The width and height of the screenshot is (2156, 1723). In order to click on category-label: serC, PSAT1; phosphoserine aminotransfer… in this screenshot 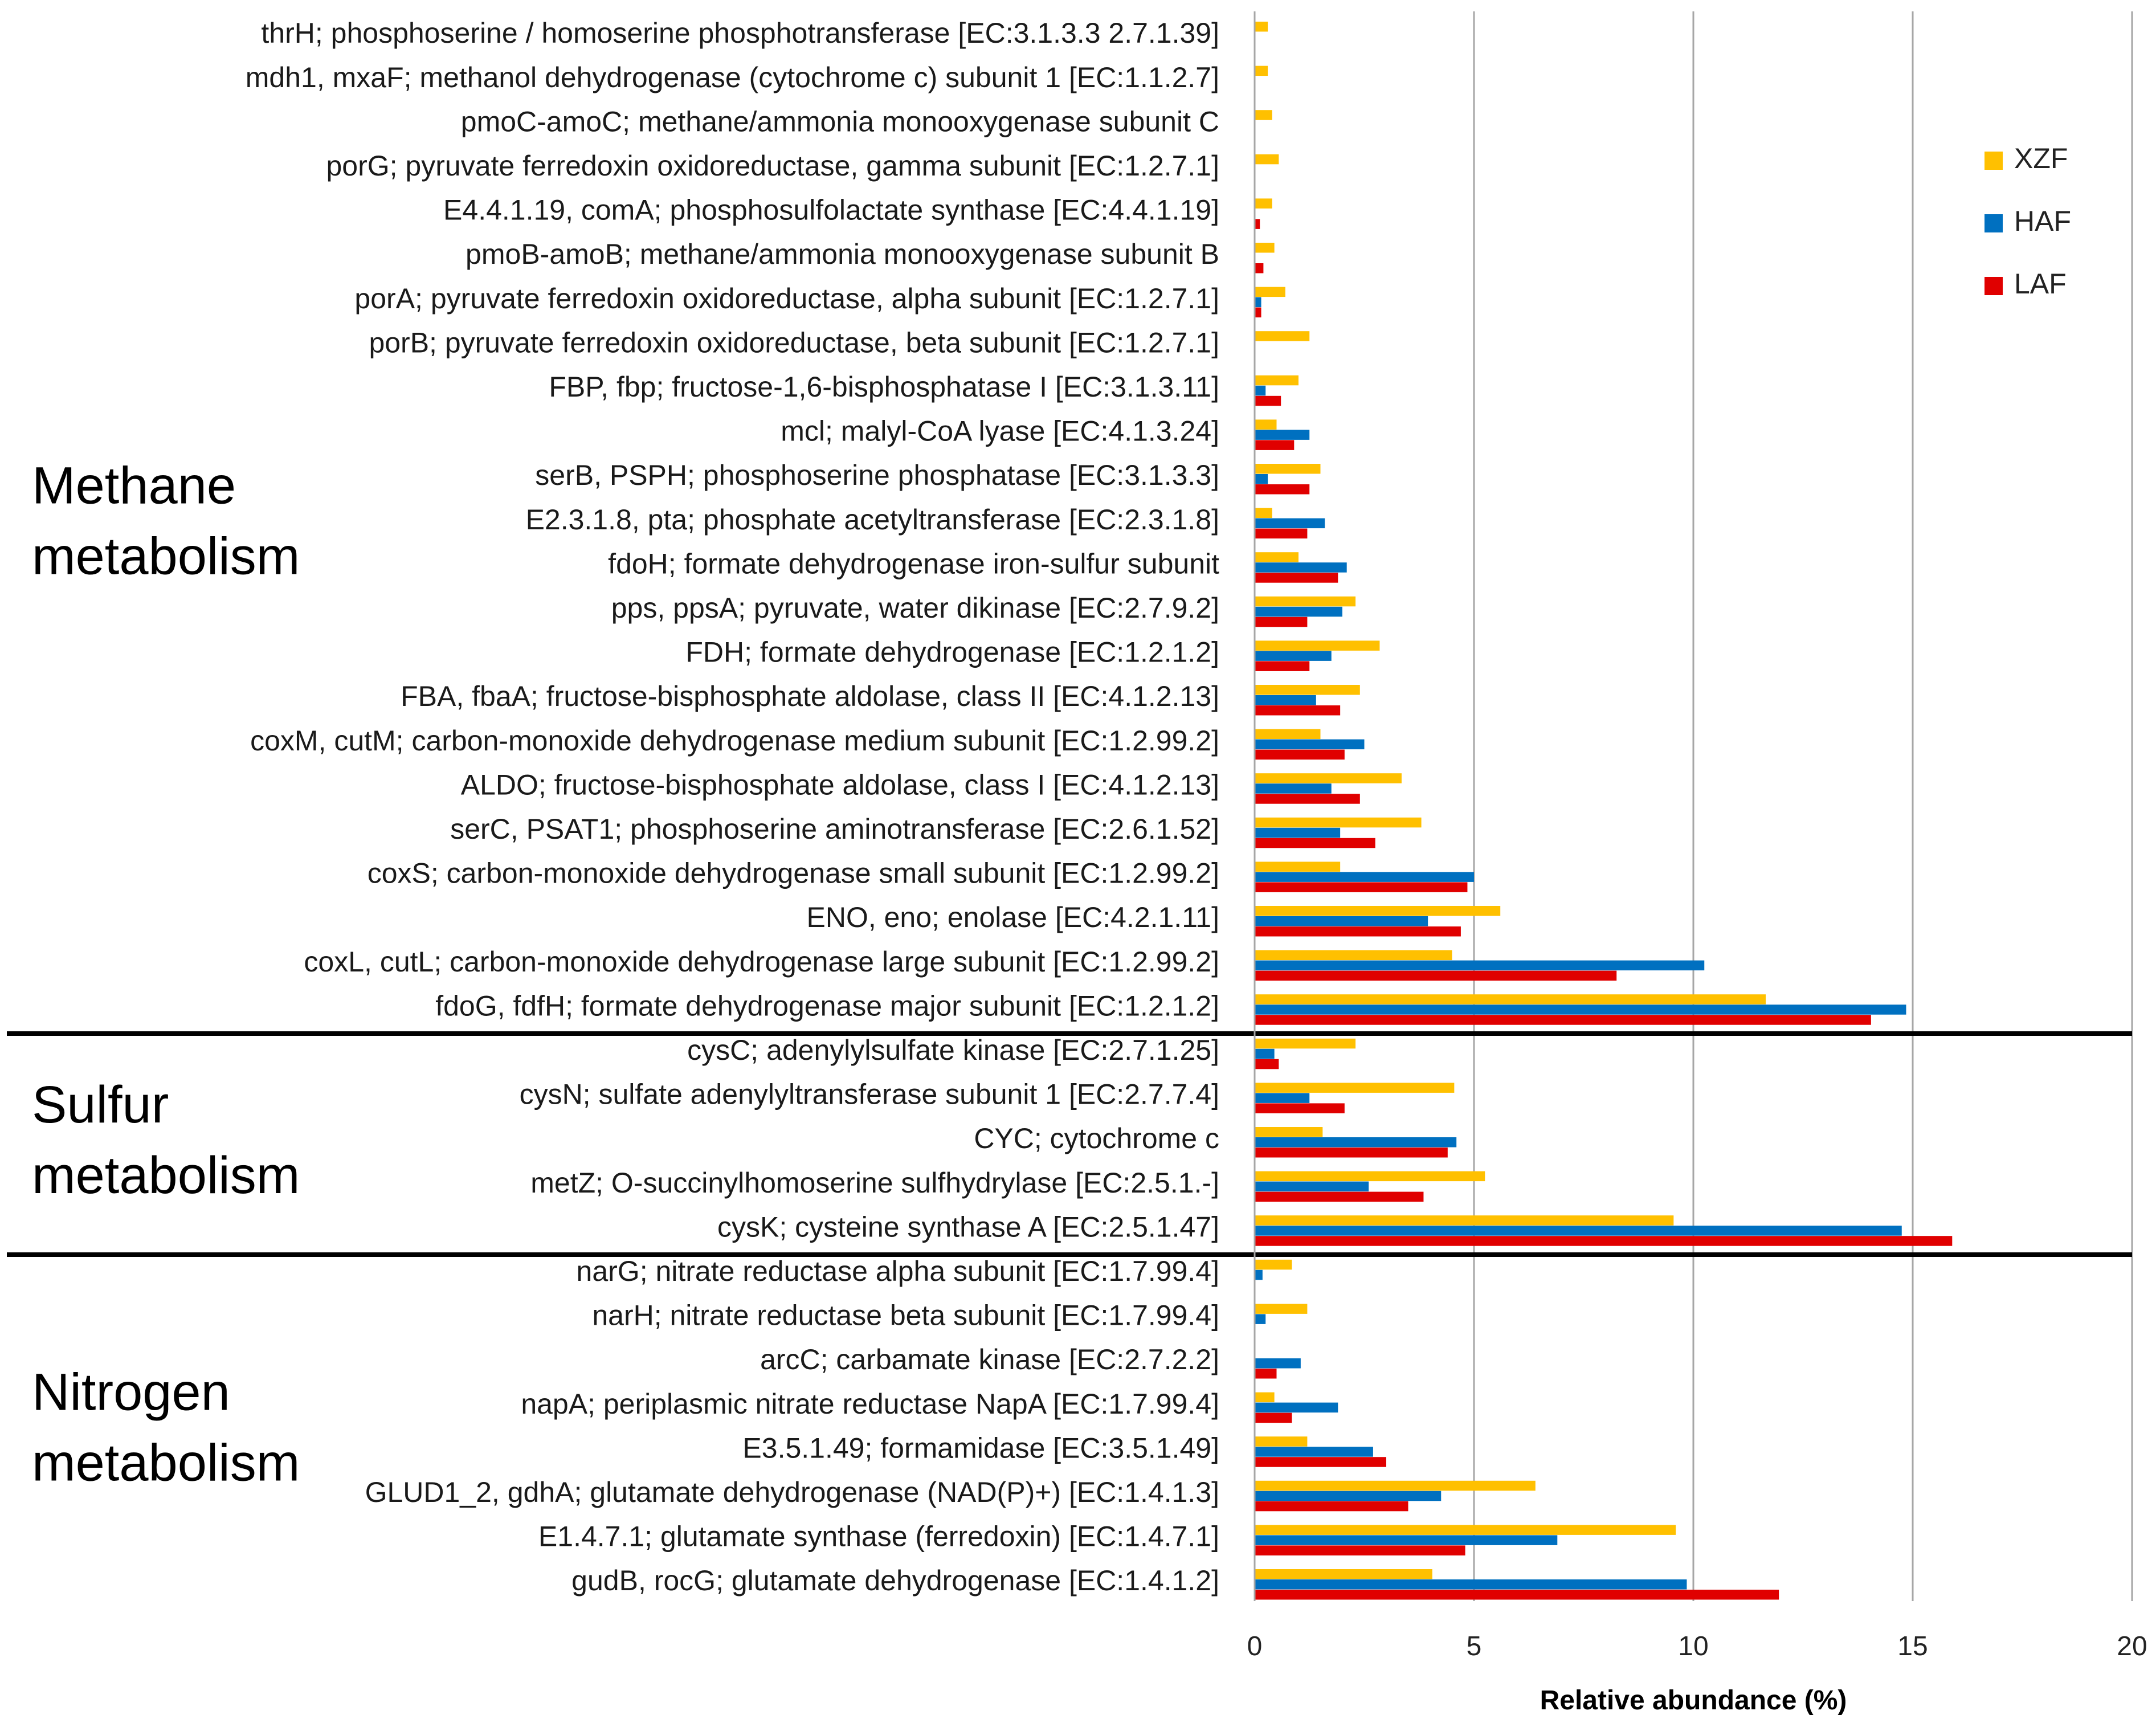, I will do `click(834, 829)`.